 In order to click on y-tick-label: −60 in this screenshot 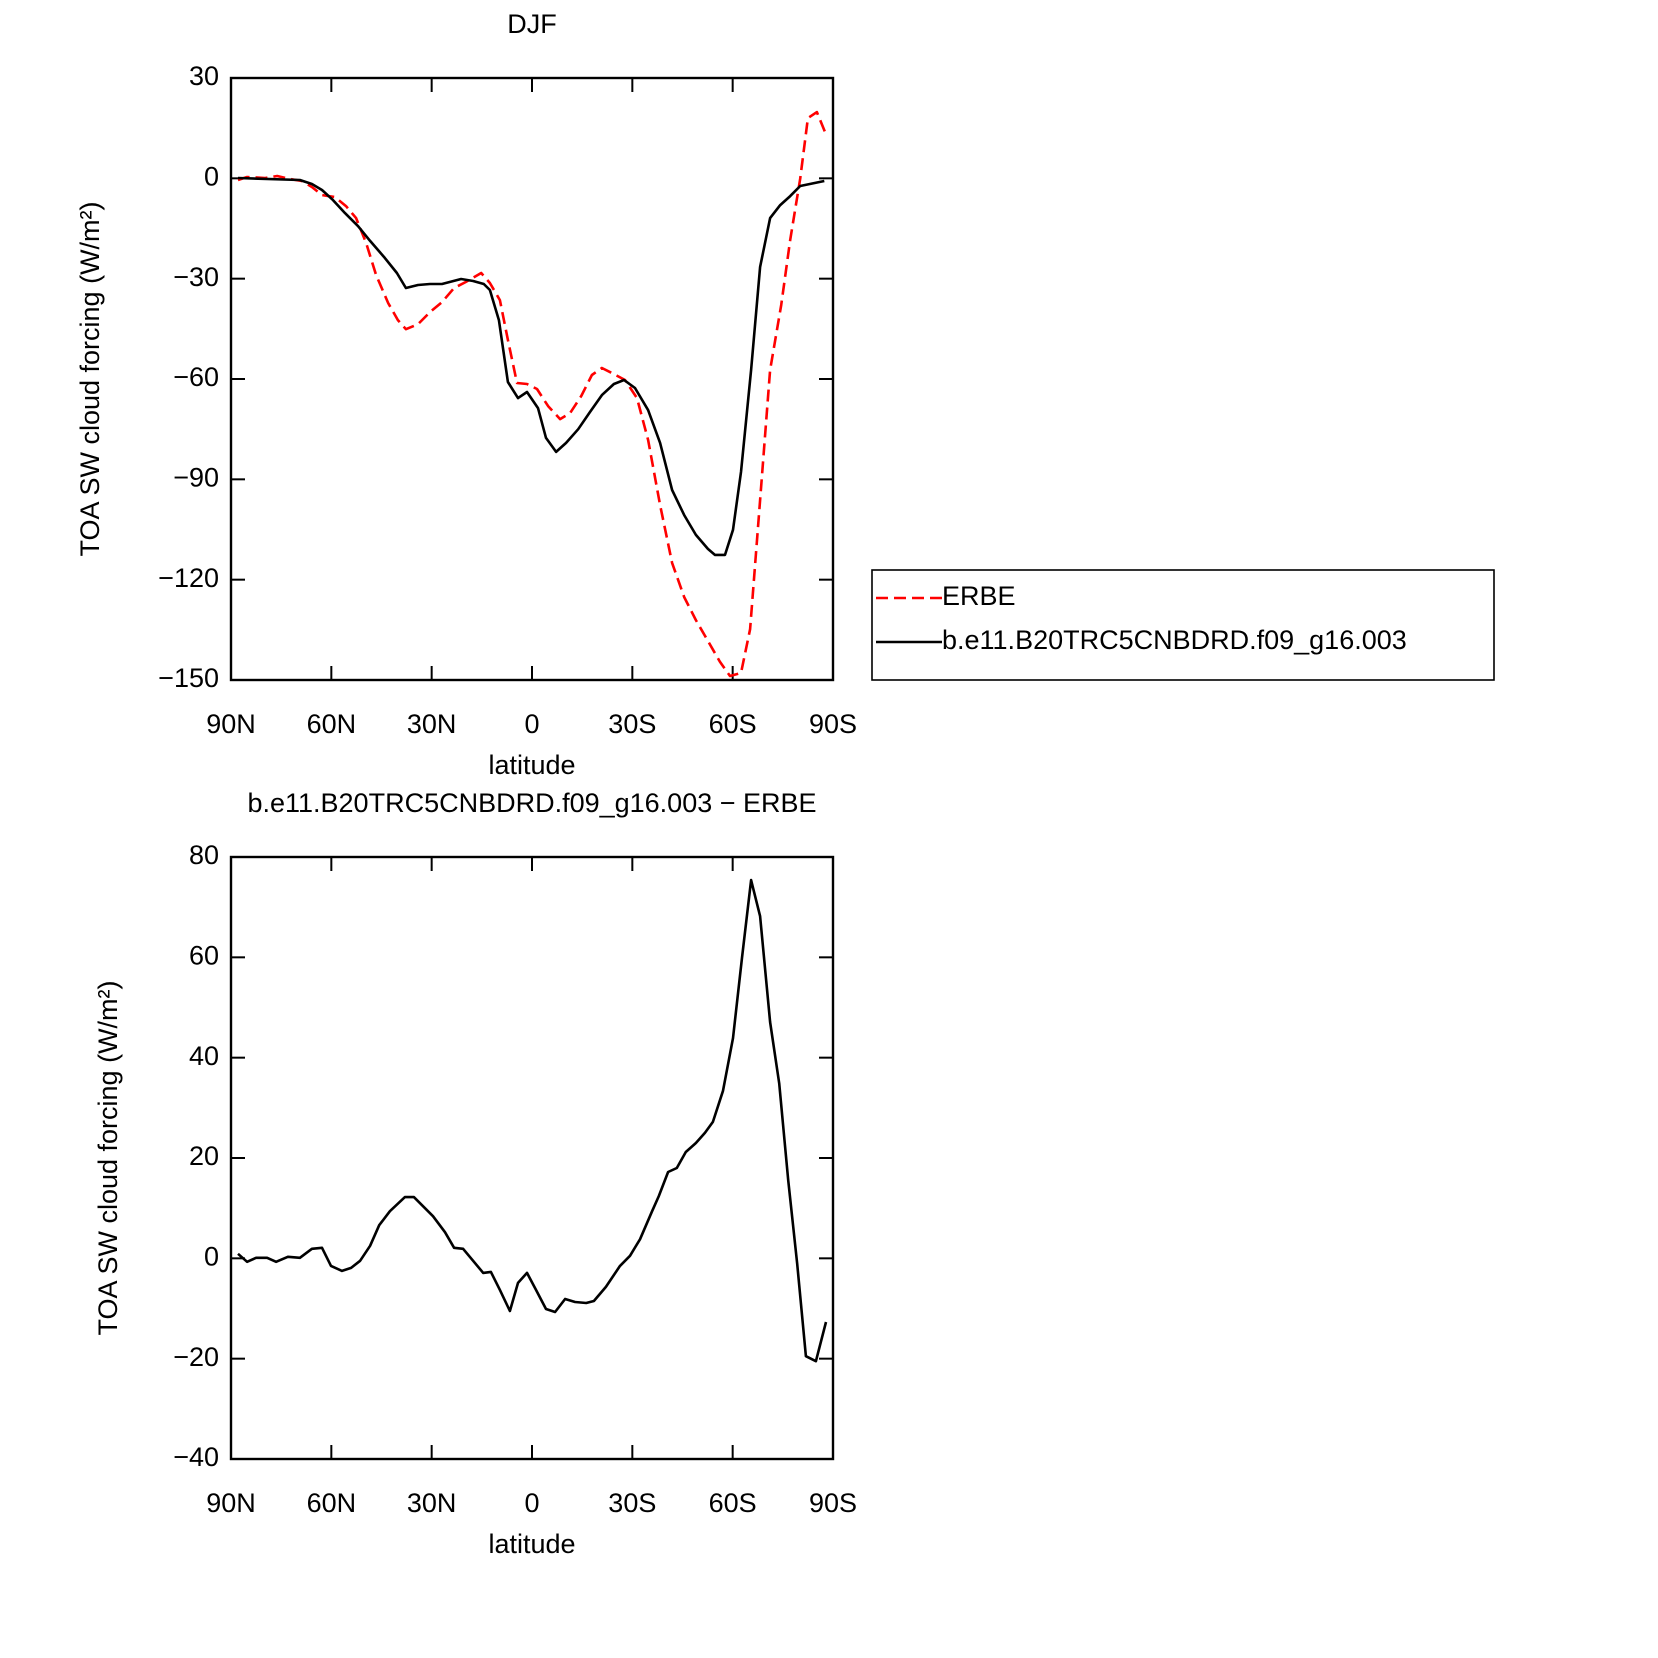, I will do `click(196, 377)`.